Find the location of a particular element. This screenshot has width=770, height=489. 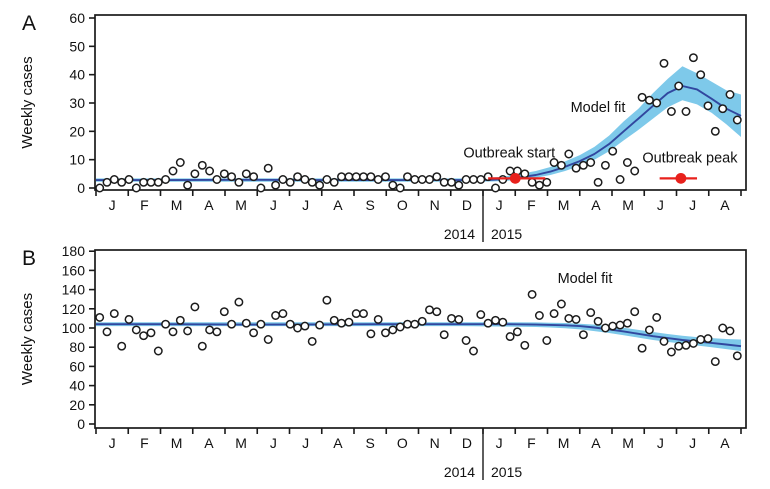

year-label-2014: 2014 is located at coordinates (459, 234).